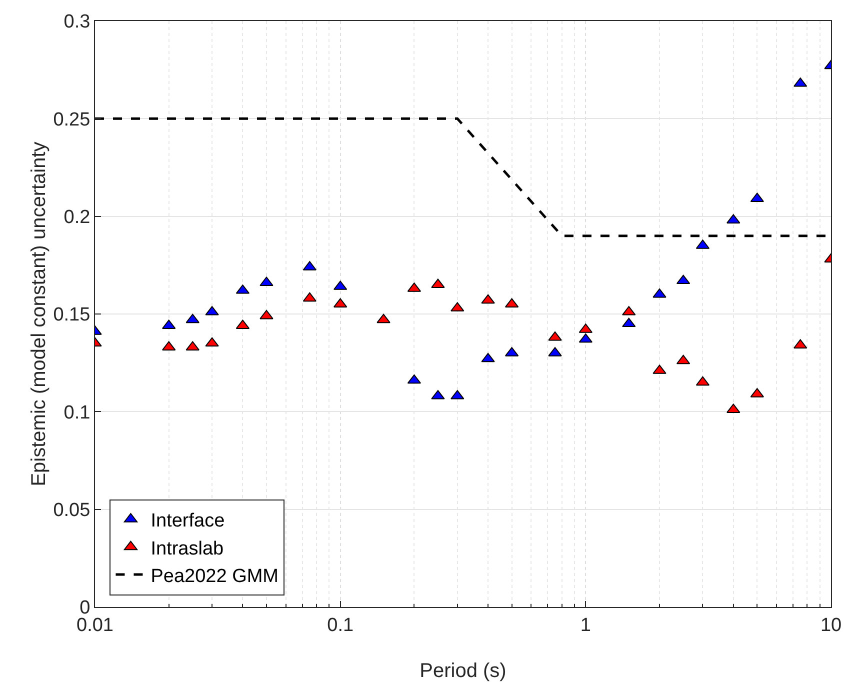 The width and height of the screenshot is (854, 682). What do you see at coordinates (831, 625) in the screenshot?
I see `x-tick-label: 10` at bounding box center [831, 625].